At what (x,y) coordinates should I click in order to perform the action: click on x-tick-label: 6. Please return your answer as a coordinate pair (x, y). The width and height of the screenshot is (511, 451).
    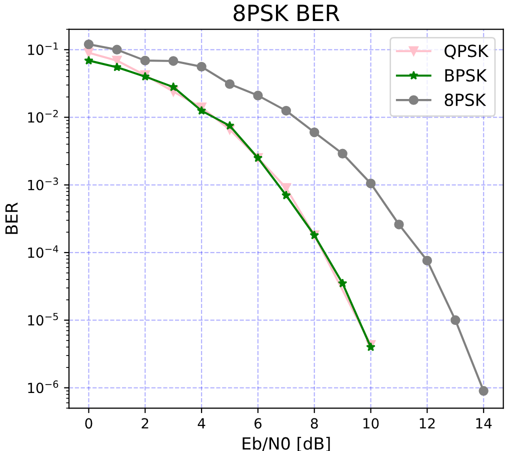
    Looking at the image, I should click on (258, 423).